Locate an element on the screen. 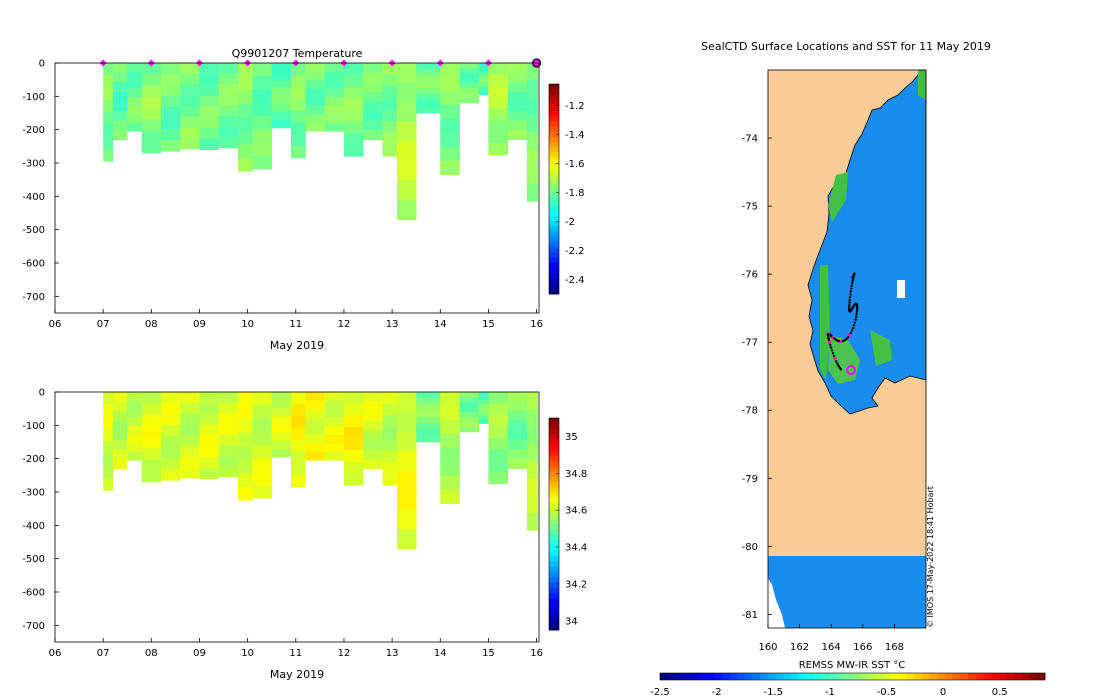 The width and height of the screenshot is (1100, 700). salinity-y-ticks: 0 -100 -200 -300 -400 -500 -600 -700 is located at coordinates (40, 510).